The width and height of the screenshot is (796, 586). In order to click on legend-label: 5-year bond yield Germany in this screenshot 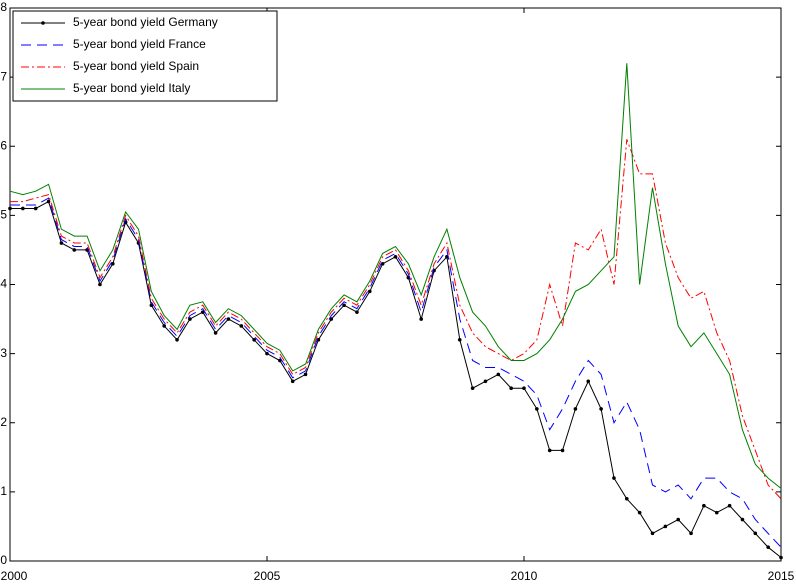, I will do `click(145, 22)`.